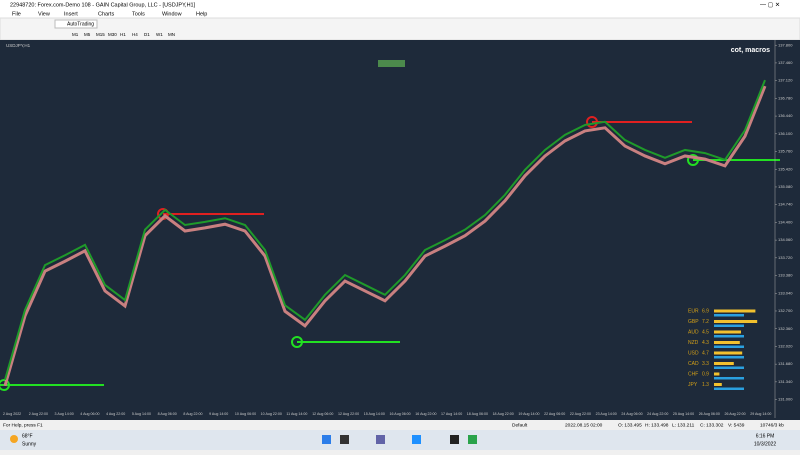  Describe the element at coordinates (520, 425) in the screenshot. I see `status-field: Default` at that location.